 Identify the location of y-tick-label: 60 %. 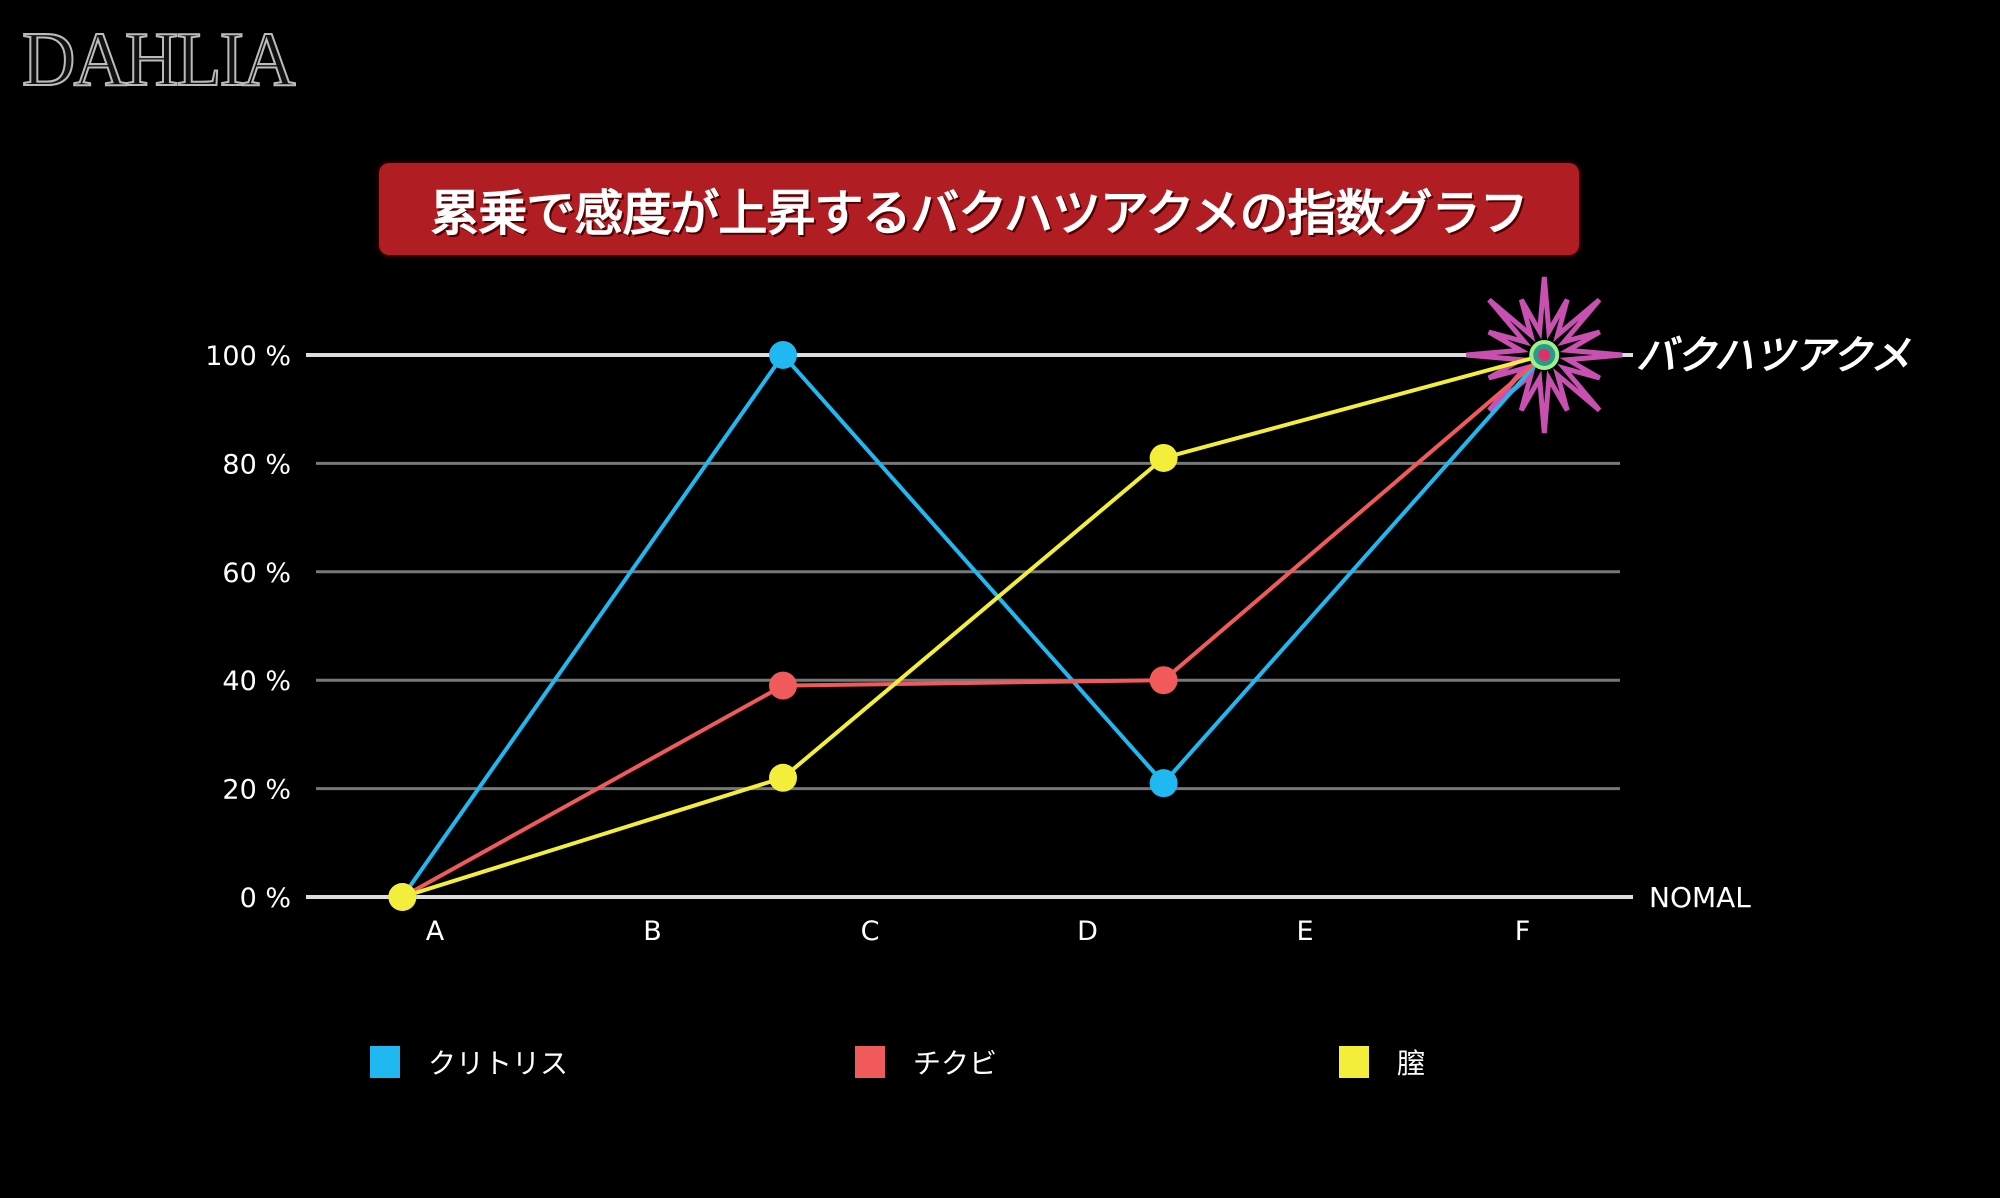
(256, 573).